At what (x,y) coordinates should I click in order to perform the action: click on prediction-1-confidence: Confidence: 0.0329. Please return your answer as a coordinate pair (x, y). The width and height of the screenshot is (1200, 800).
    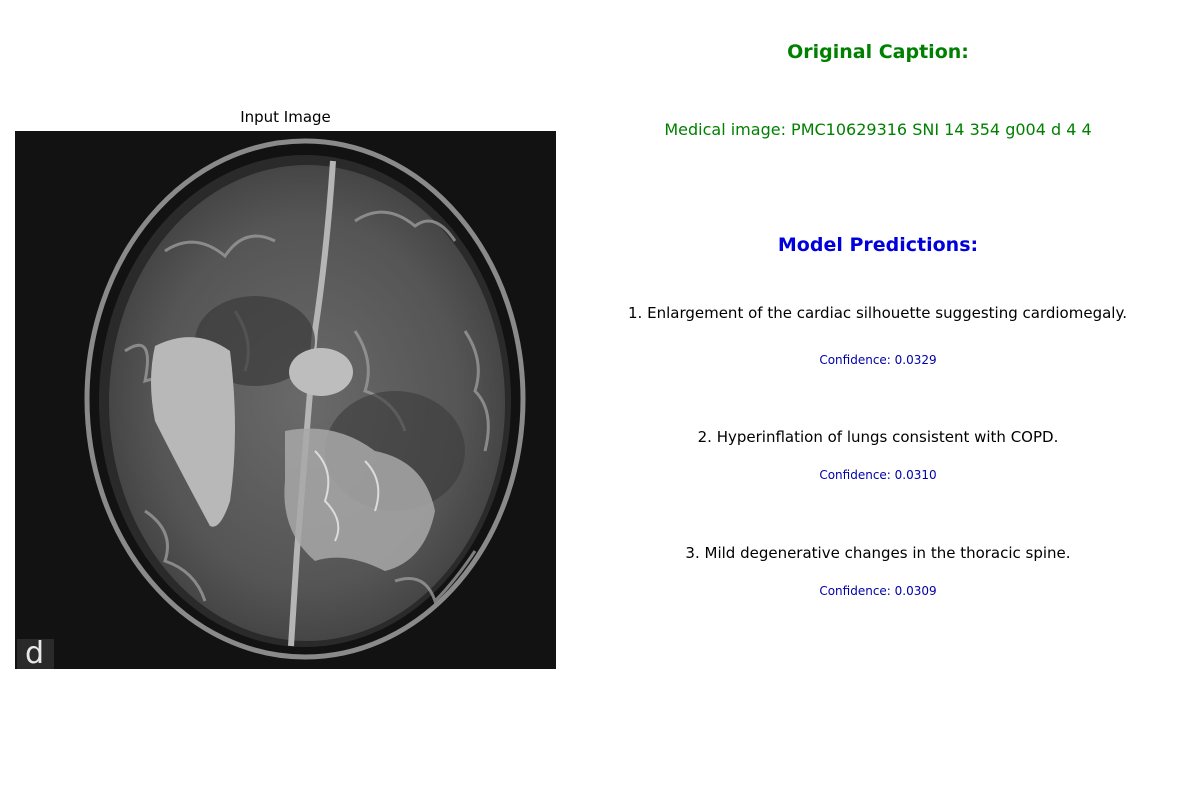
    Looking at the image, I should click on (878, 360).